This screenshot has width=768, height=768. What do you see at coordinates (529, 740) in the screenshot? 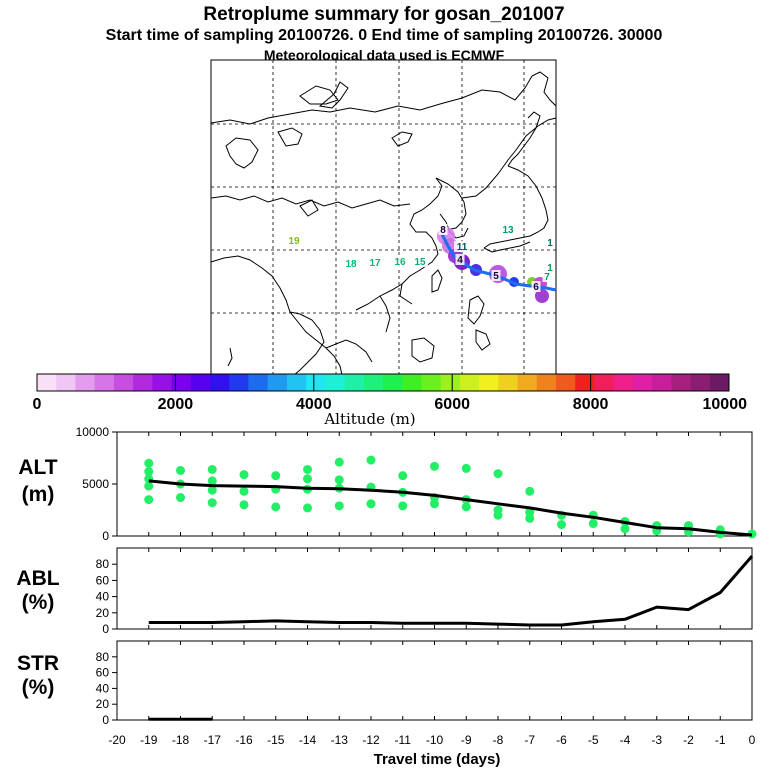
I see `x-tick-label: -7` at bounding box center [529, 740].